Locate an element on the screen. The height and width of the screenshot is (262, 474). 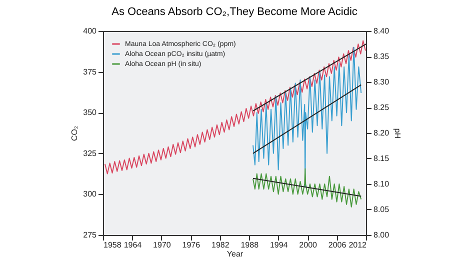
y2-axis-title: pH is located at coordinates (397, 133).